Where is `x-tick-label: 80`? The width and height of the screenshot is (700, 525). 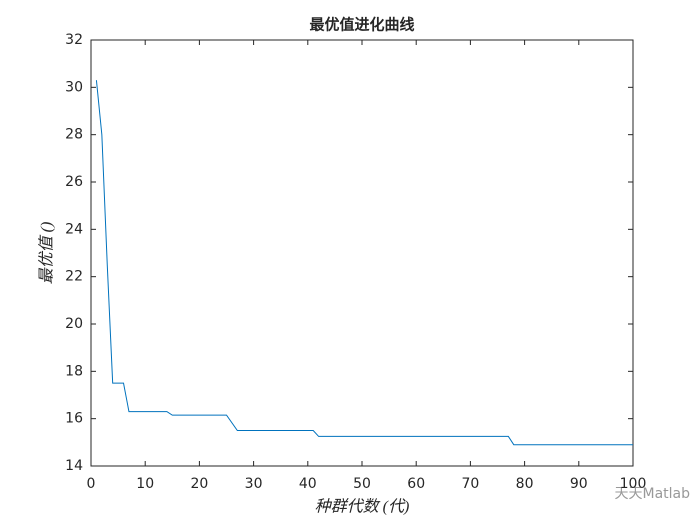
x-tick-label: 80 is located at coordinates (525, 484).